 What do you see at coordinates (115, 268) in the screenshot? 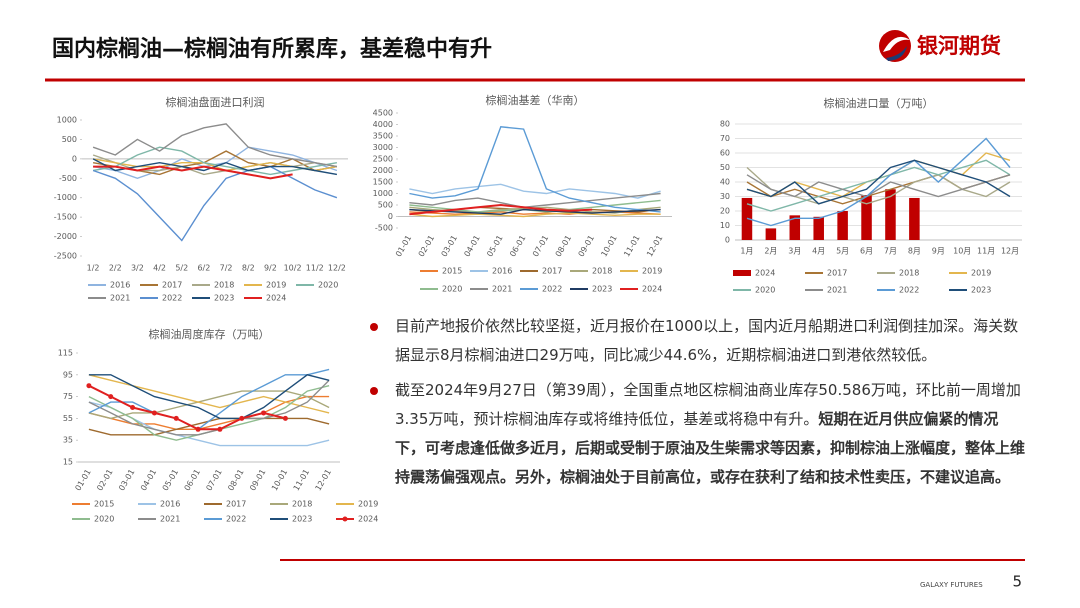
I see `x-tick-label: 2/2` at bounding box center [115, 268].